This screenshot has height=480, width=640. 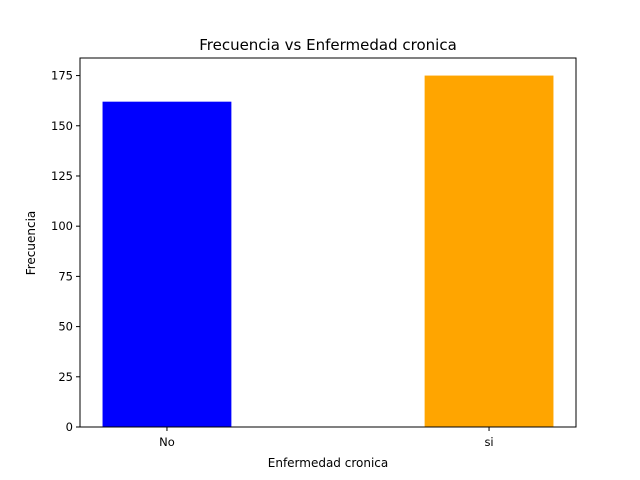 I want to click on y-tick-label: 25, so click(x=65, y=377).